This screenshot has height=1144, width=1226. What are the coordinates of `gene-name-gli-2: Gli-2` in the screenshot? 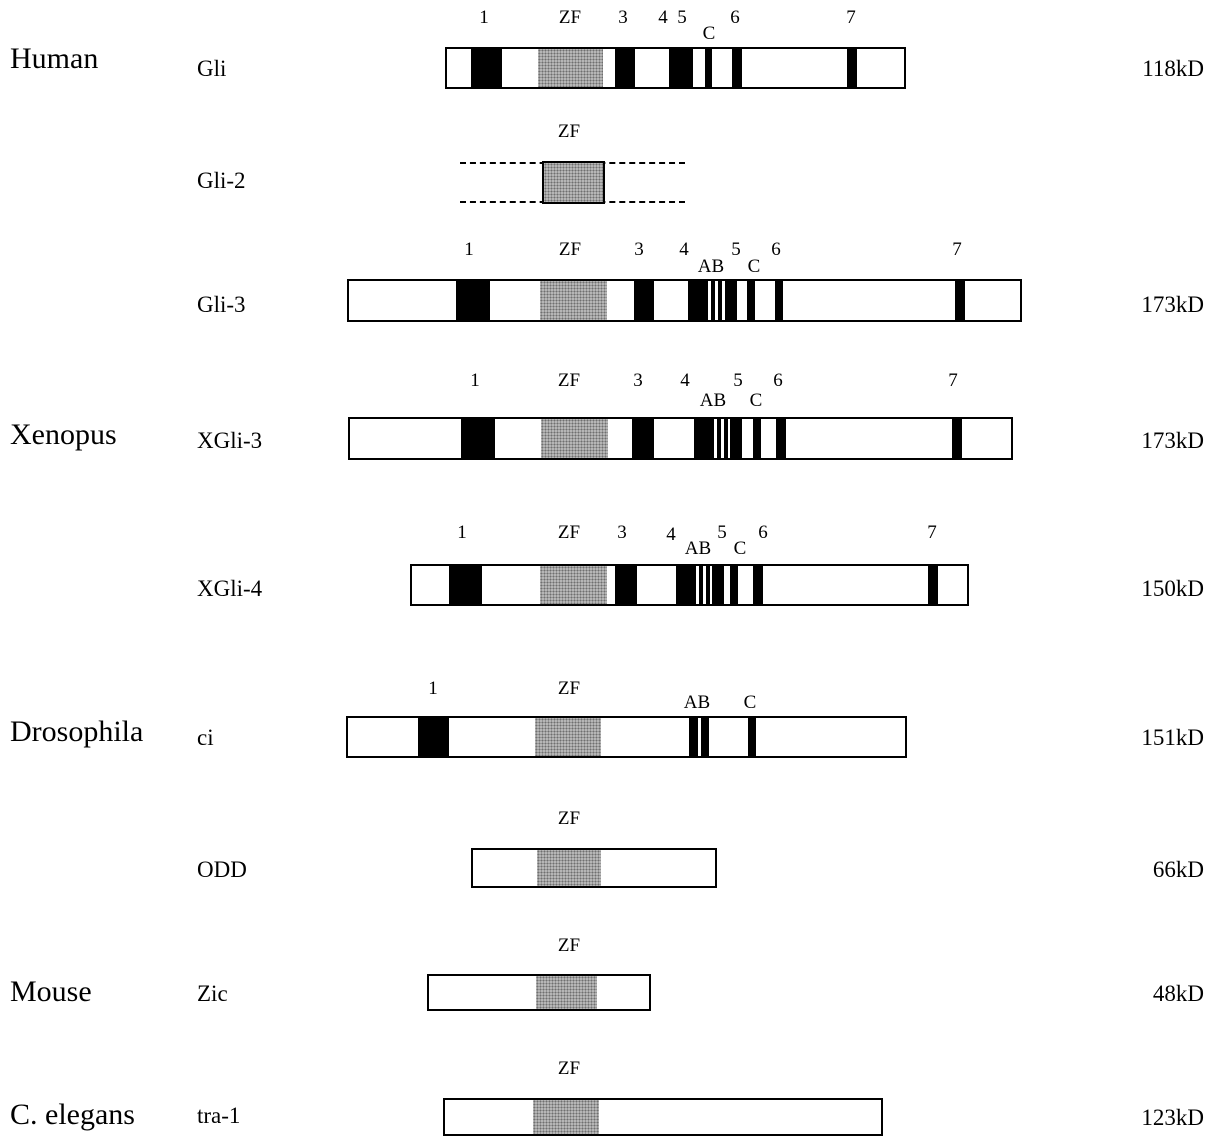 It's located at (221, 180).